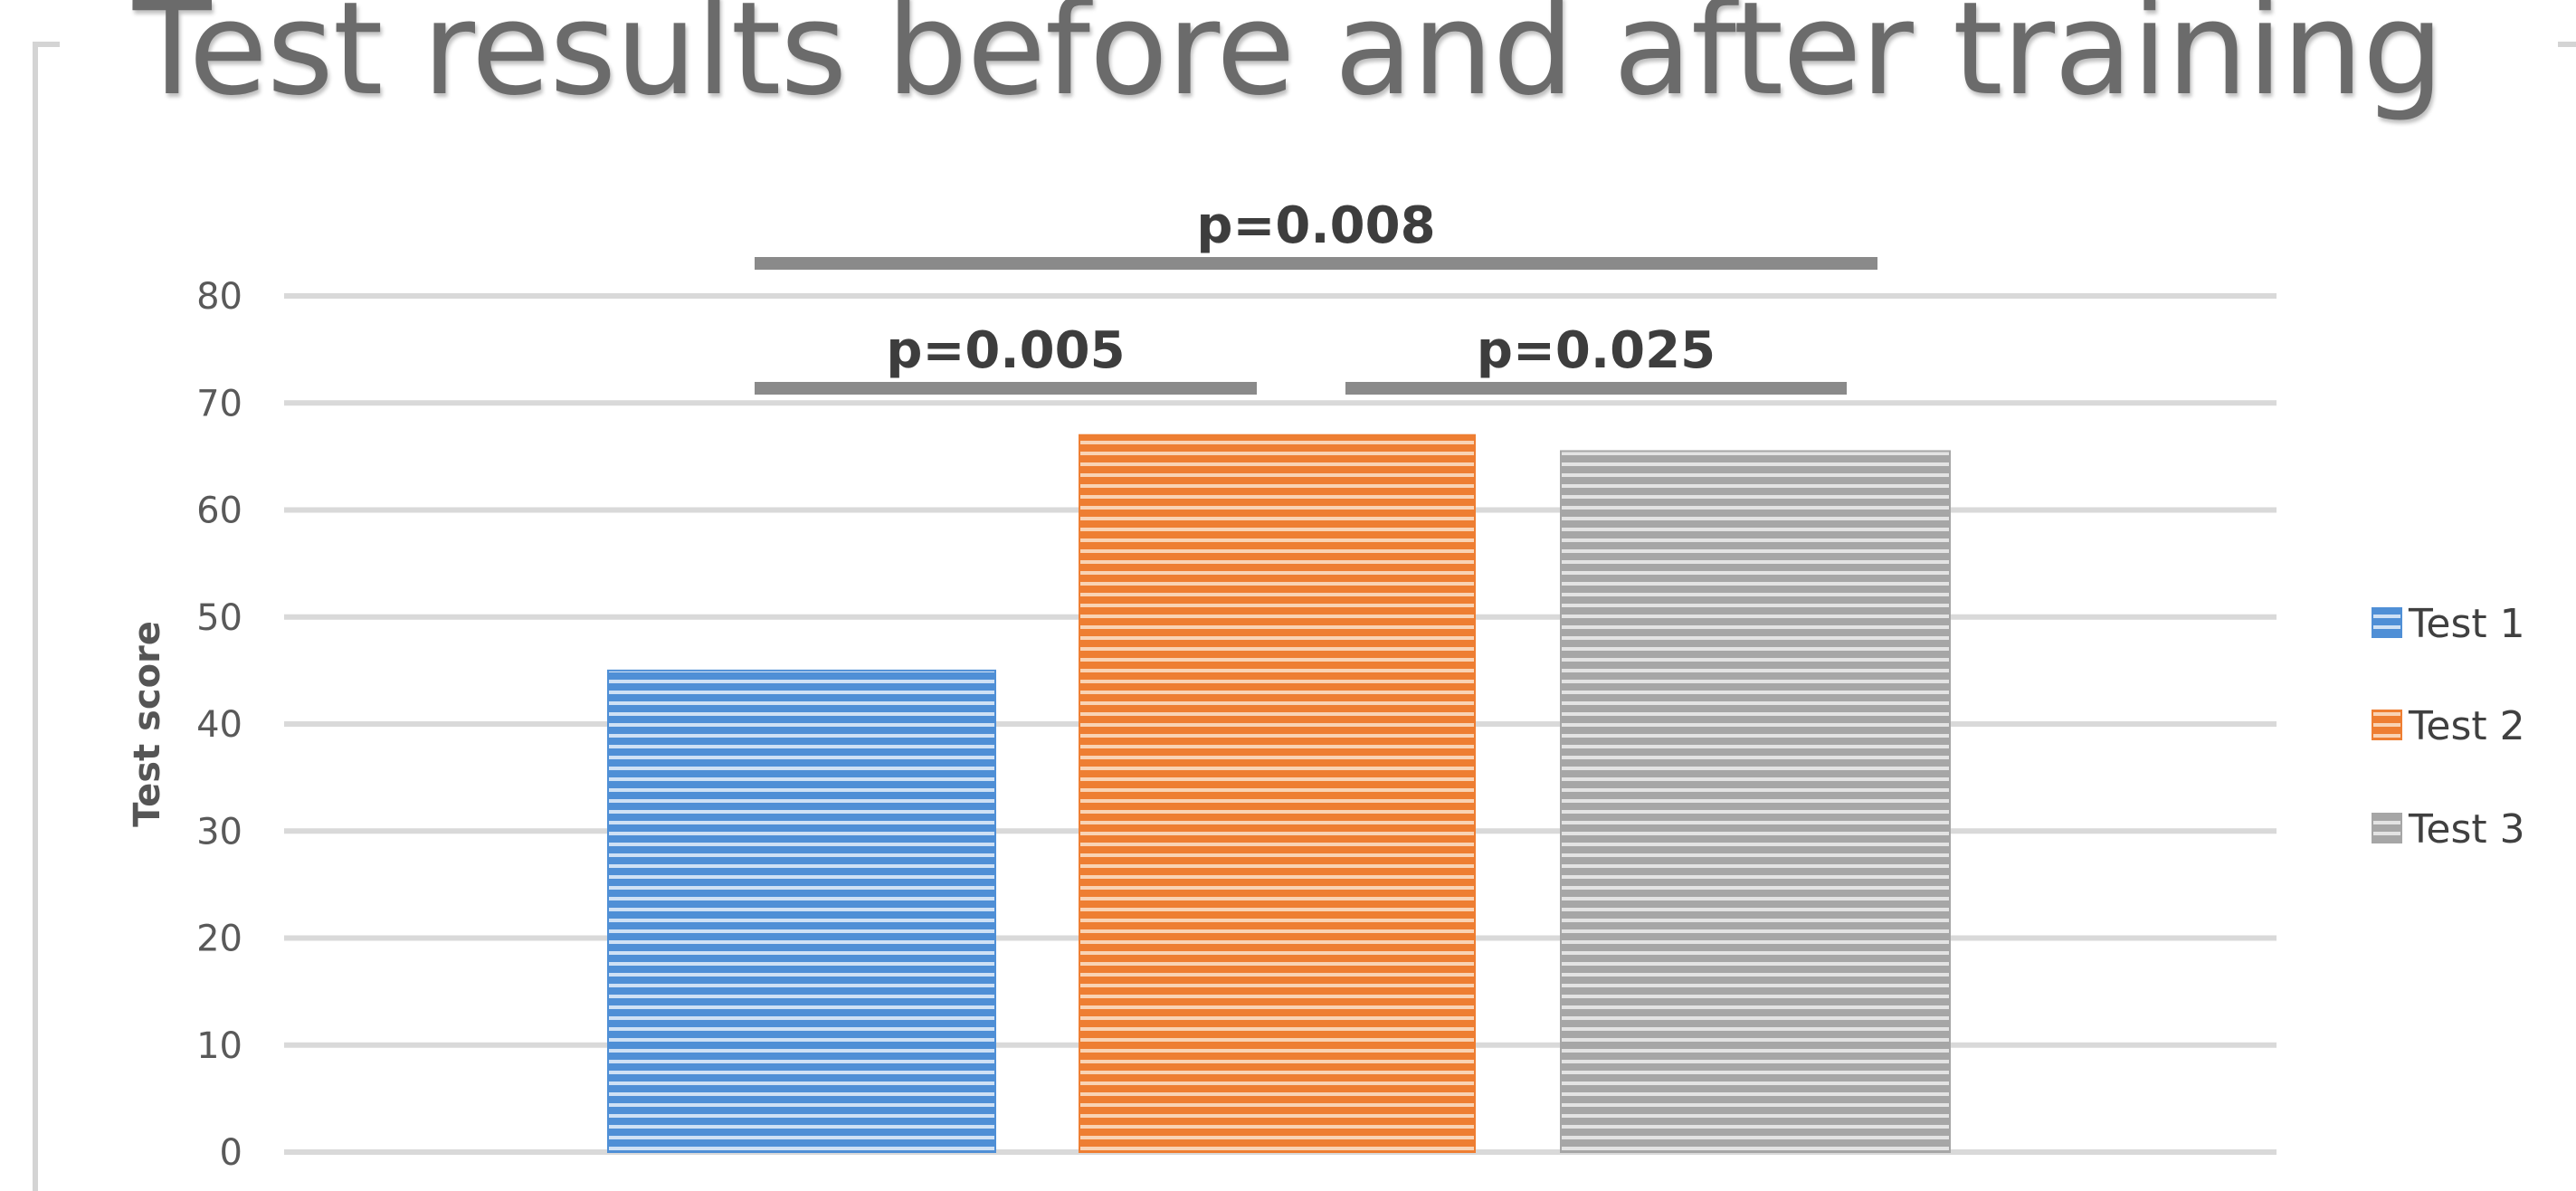  What do you see at coordinates (219, 512) in the screenshot?
I see `y-tick-label: 60` at bounding box center [219, 512].